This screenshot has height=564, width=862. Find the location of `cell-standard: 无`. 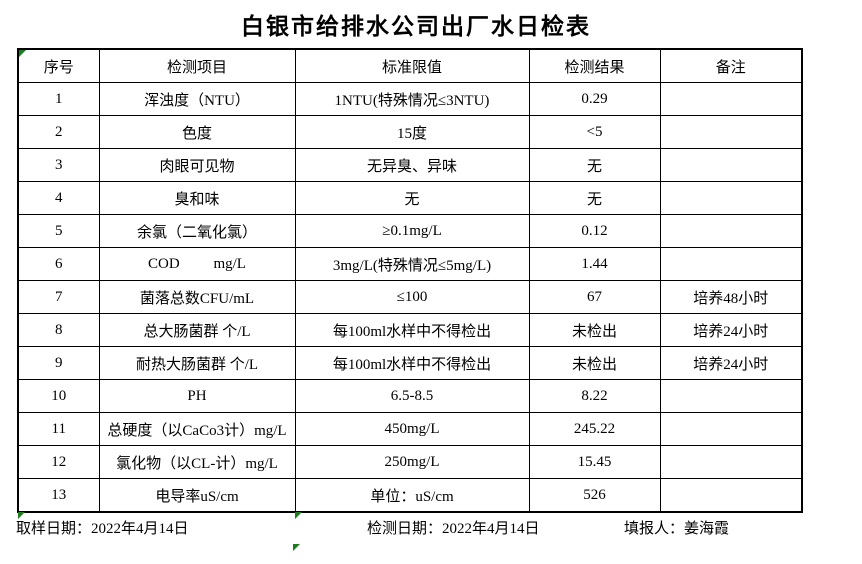

cell-standard: 无 is located at coordinates (412, 198).